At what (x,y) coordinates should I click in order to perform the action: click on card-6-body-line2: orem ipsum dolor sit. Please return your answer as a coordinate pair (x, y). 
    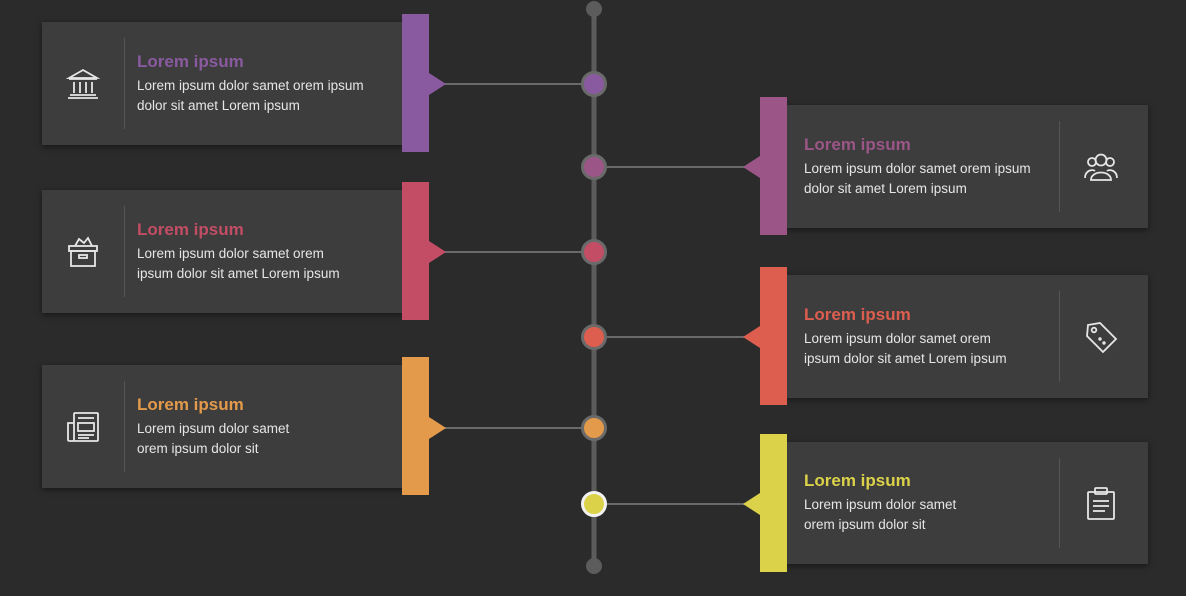
    Looking at the image, I should click on (865, 524).